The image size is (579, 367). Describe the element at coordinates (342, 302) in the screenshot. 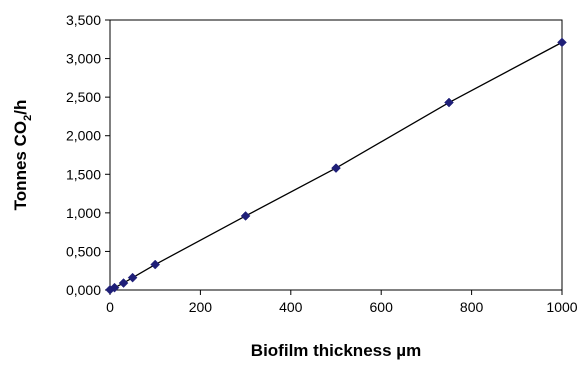

I see `x-axis: 0 200 400 600 800 1000` at that location.